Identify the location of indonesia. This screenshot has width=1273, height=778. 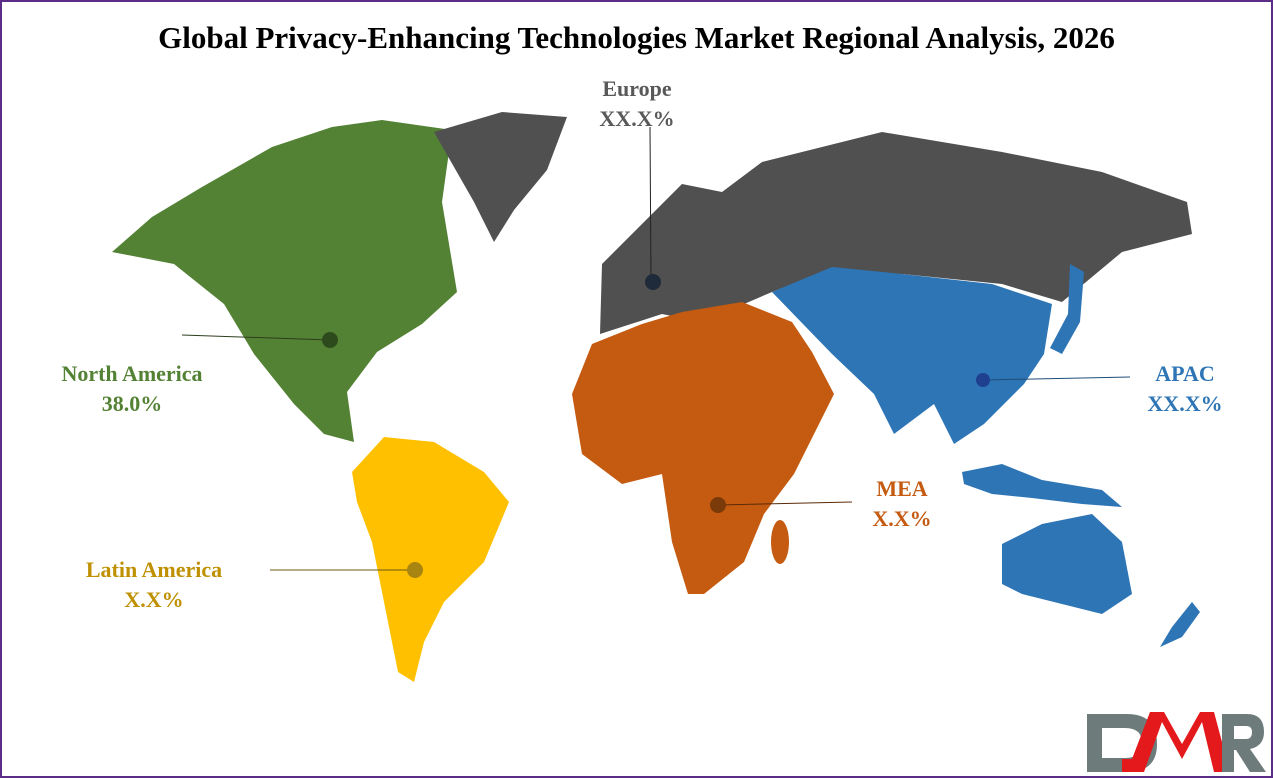
(1042, 485).